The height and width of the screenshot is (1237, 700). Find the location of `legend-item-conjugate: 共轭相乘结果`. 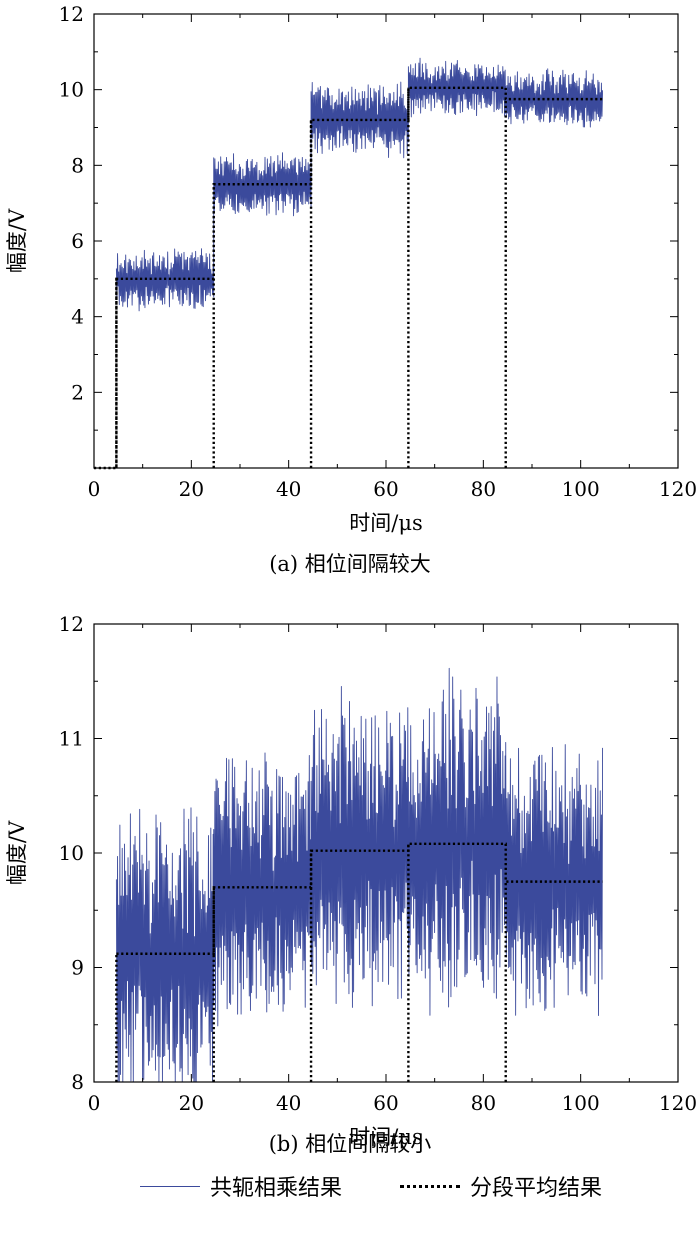

legend-item-conjugate: 共轭相乘结果 is located at coordinates (241, 1186).